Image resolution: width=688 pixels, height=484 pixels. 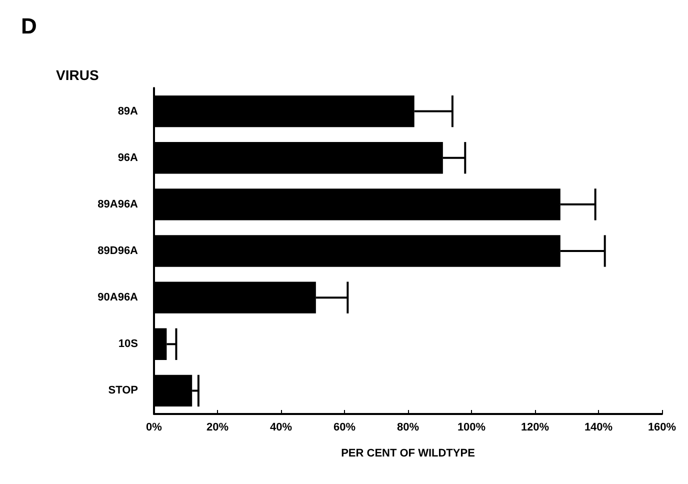 I want to click on x-tick-label: 40%, so click(x=281, y=428).